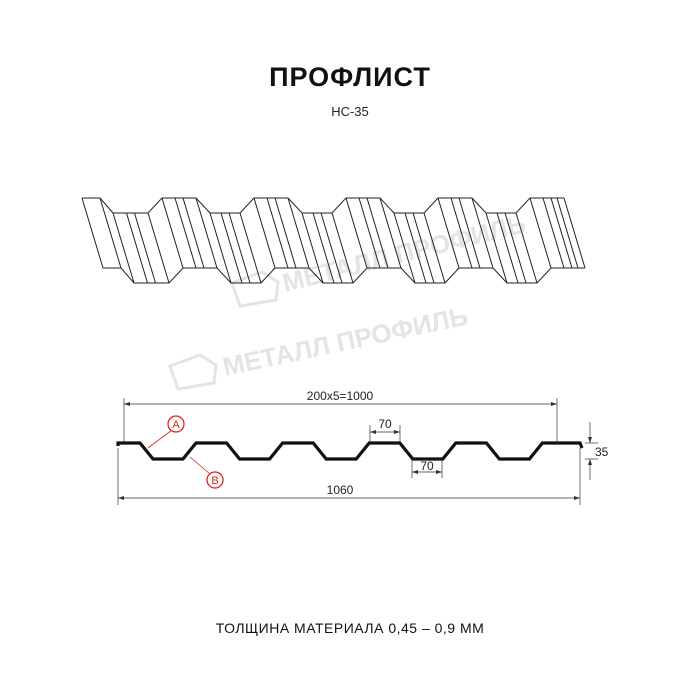  Describe the element at coordinates (350, 628) in the screenshot. I see `material-thickness-note: ТОЛЩИНА МАТЕРИАЛА 0,45 – 0,9 ММ` at that location.